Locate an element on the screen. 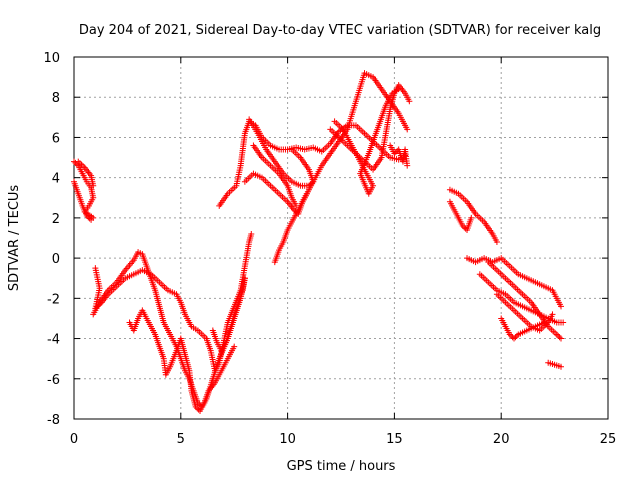  y-tick-label: -2 is located at coordinates (53, 299).